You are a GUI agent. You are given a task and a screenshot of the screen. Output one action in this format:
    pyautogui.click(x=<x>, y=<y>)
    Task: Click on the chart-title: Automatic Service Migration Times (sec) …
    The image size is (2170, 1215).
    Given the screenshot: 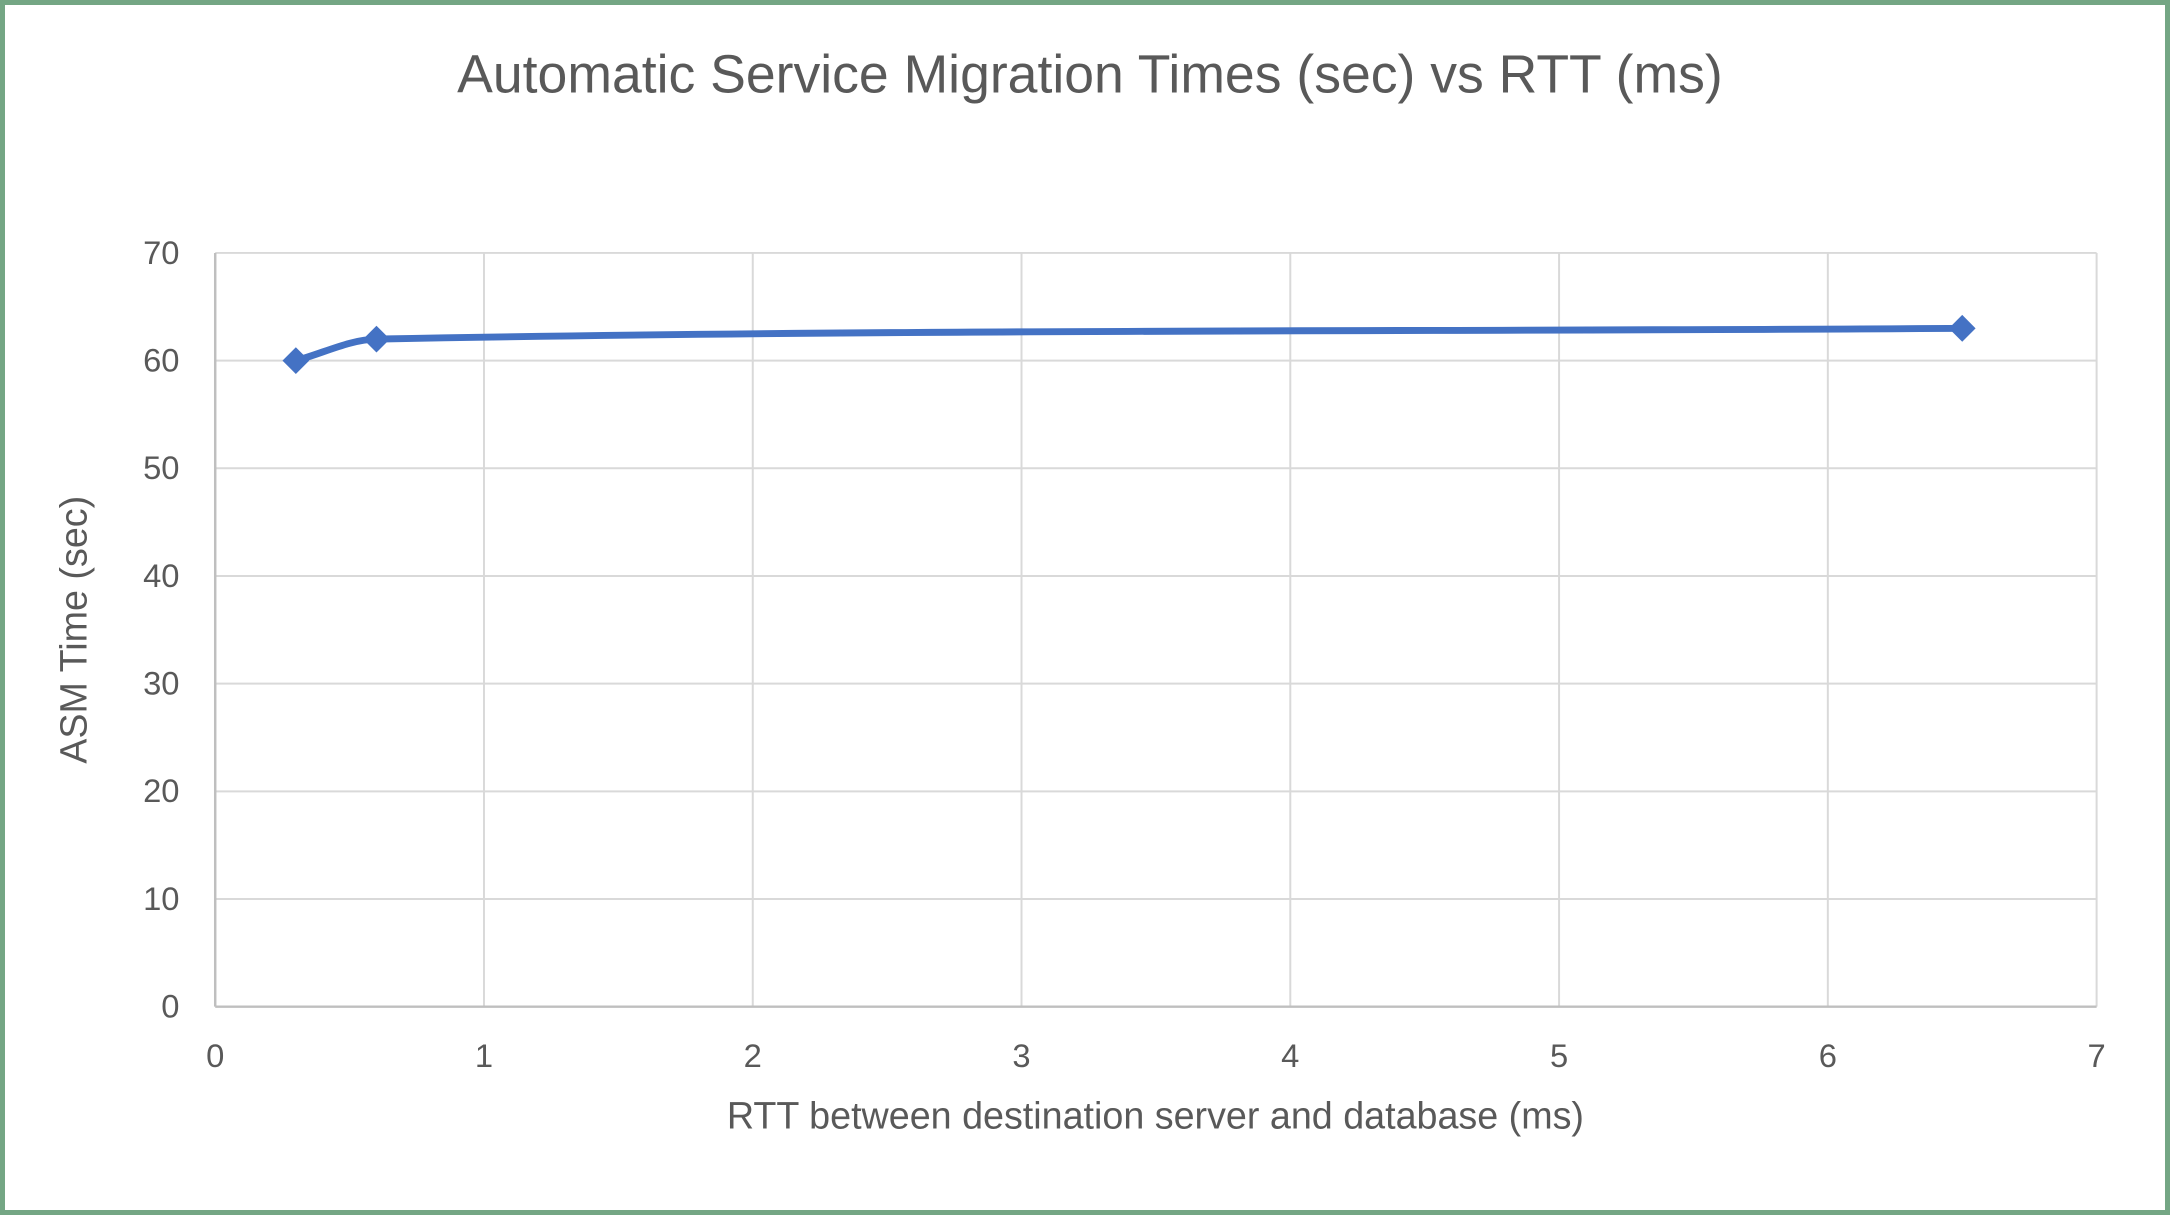 What is the action you would take?
    pyautogui.click(x=1090, y=74)
    